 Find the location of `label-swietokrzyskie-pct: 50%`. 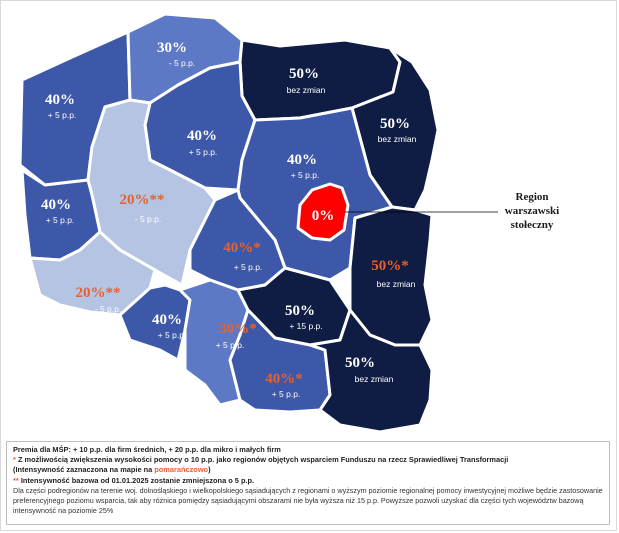

label-swietokrzyskie-pct: 50% is located at coordinates (300, 311).